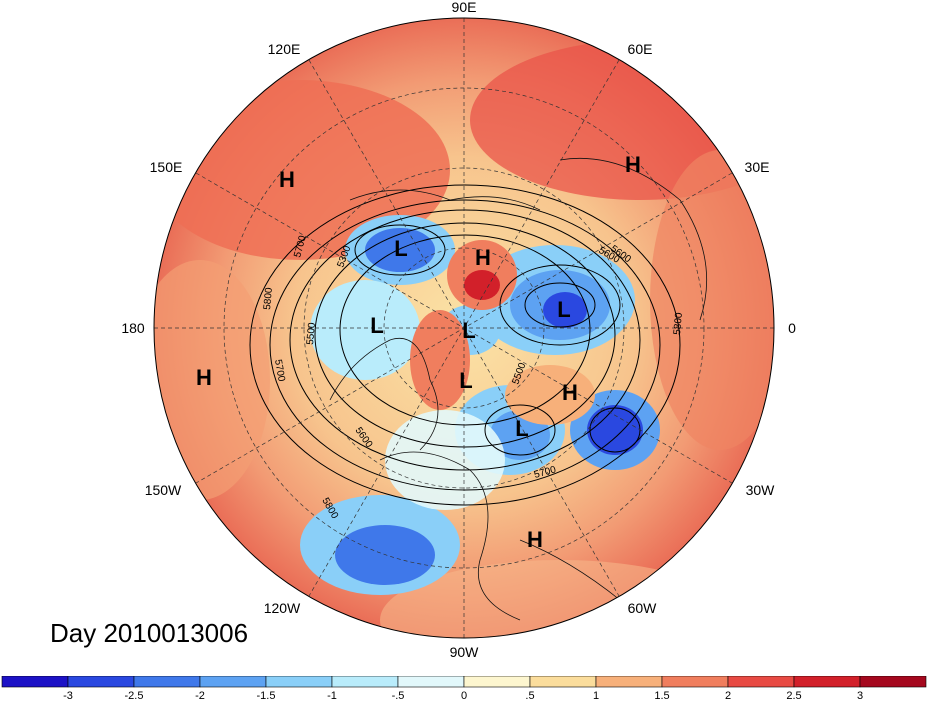 The height and width of the screenshot is (702, 928). I want to click on colorbar-tick-label: 0, so click(464, 696).